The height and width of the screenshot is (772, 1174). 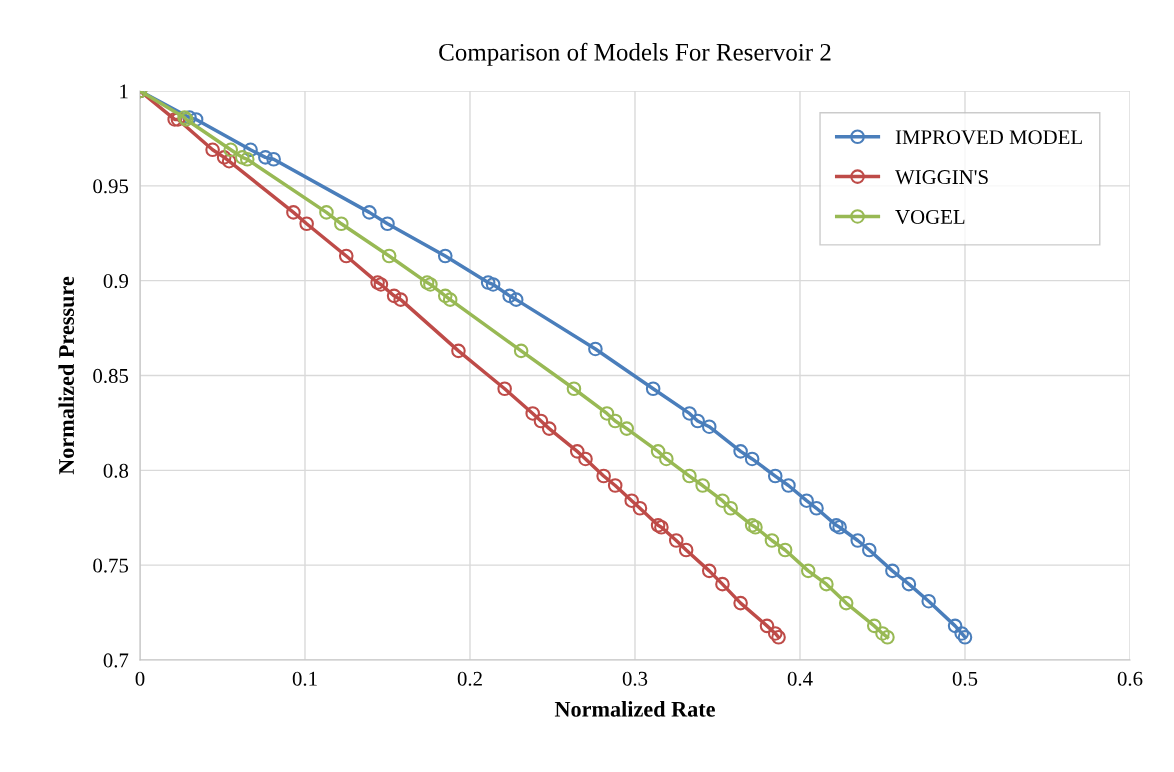 I want to click on x-tick-label: 0.3, so click(x=635, y=678).